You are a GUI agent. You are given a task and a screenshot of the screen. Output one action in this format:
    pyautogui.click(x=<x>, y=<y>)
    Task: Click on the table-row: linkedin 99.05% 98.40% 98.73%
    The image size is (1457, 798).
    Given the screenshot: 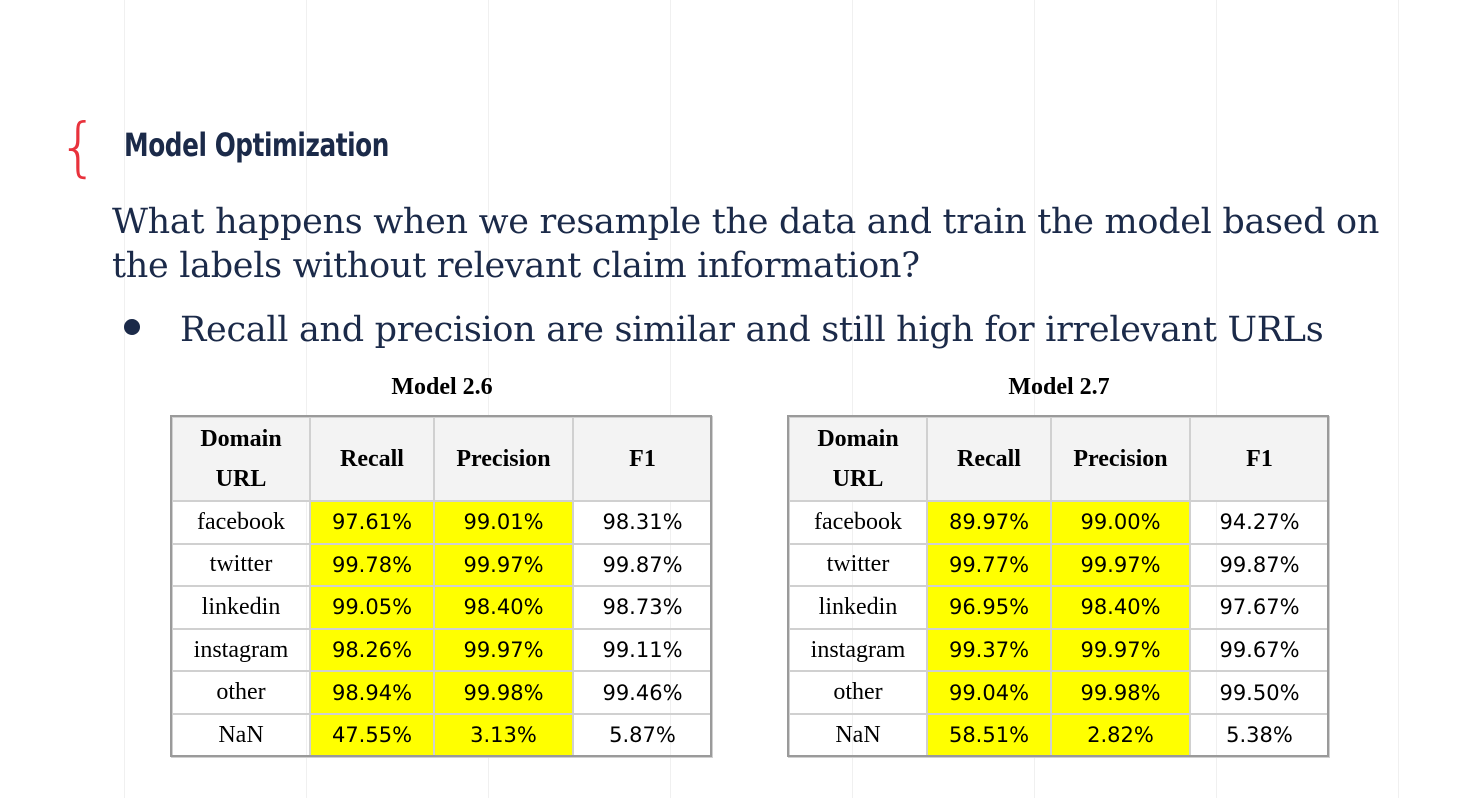 What is the action you would take?
    pyautogui.click(x=442, y=607)
    